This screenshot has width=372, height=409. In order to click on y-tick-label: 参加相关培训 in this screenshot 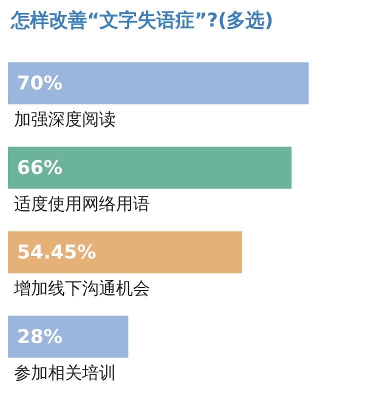, I will do `click(65, 373)`.